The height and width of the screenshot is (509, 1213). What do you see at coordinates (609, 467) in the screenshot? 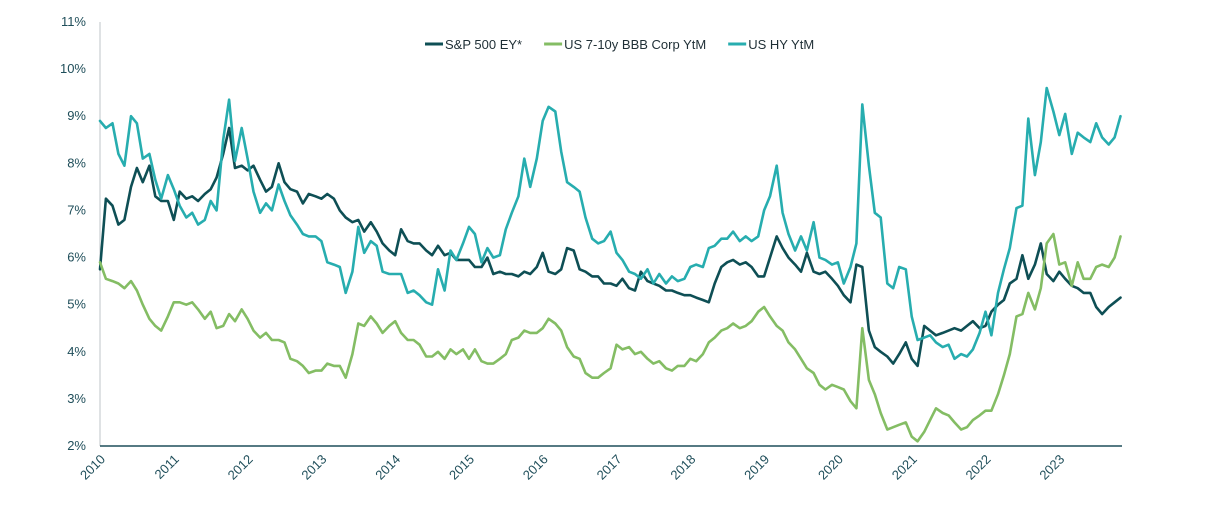
I see `x-tick-label: 2017` at bounding box center [609, 467].